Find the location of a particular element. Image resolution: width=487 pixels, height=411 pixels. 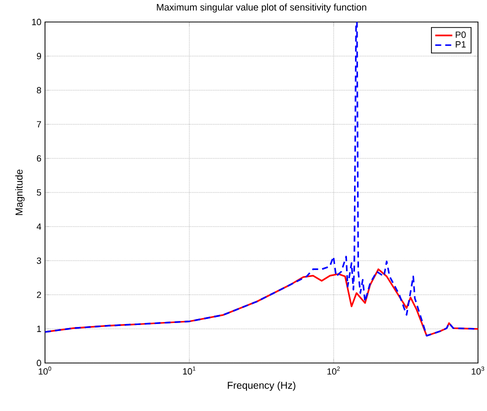

legend-label: P1 is located at coordinates (461, 44).